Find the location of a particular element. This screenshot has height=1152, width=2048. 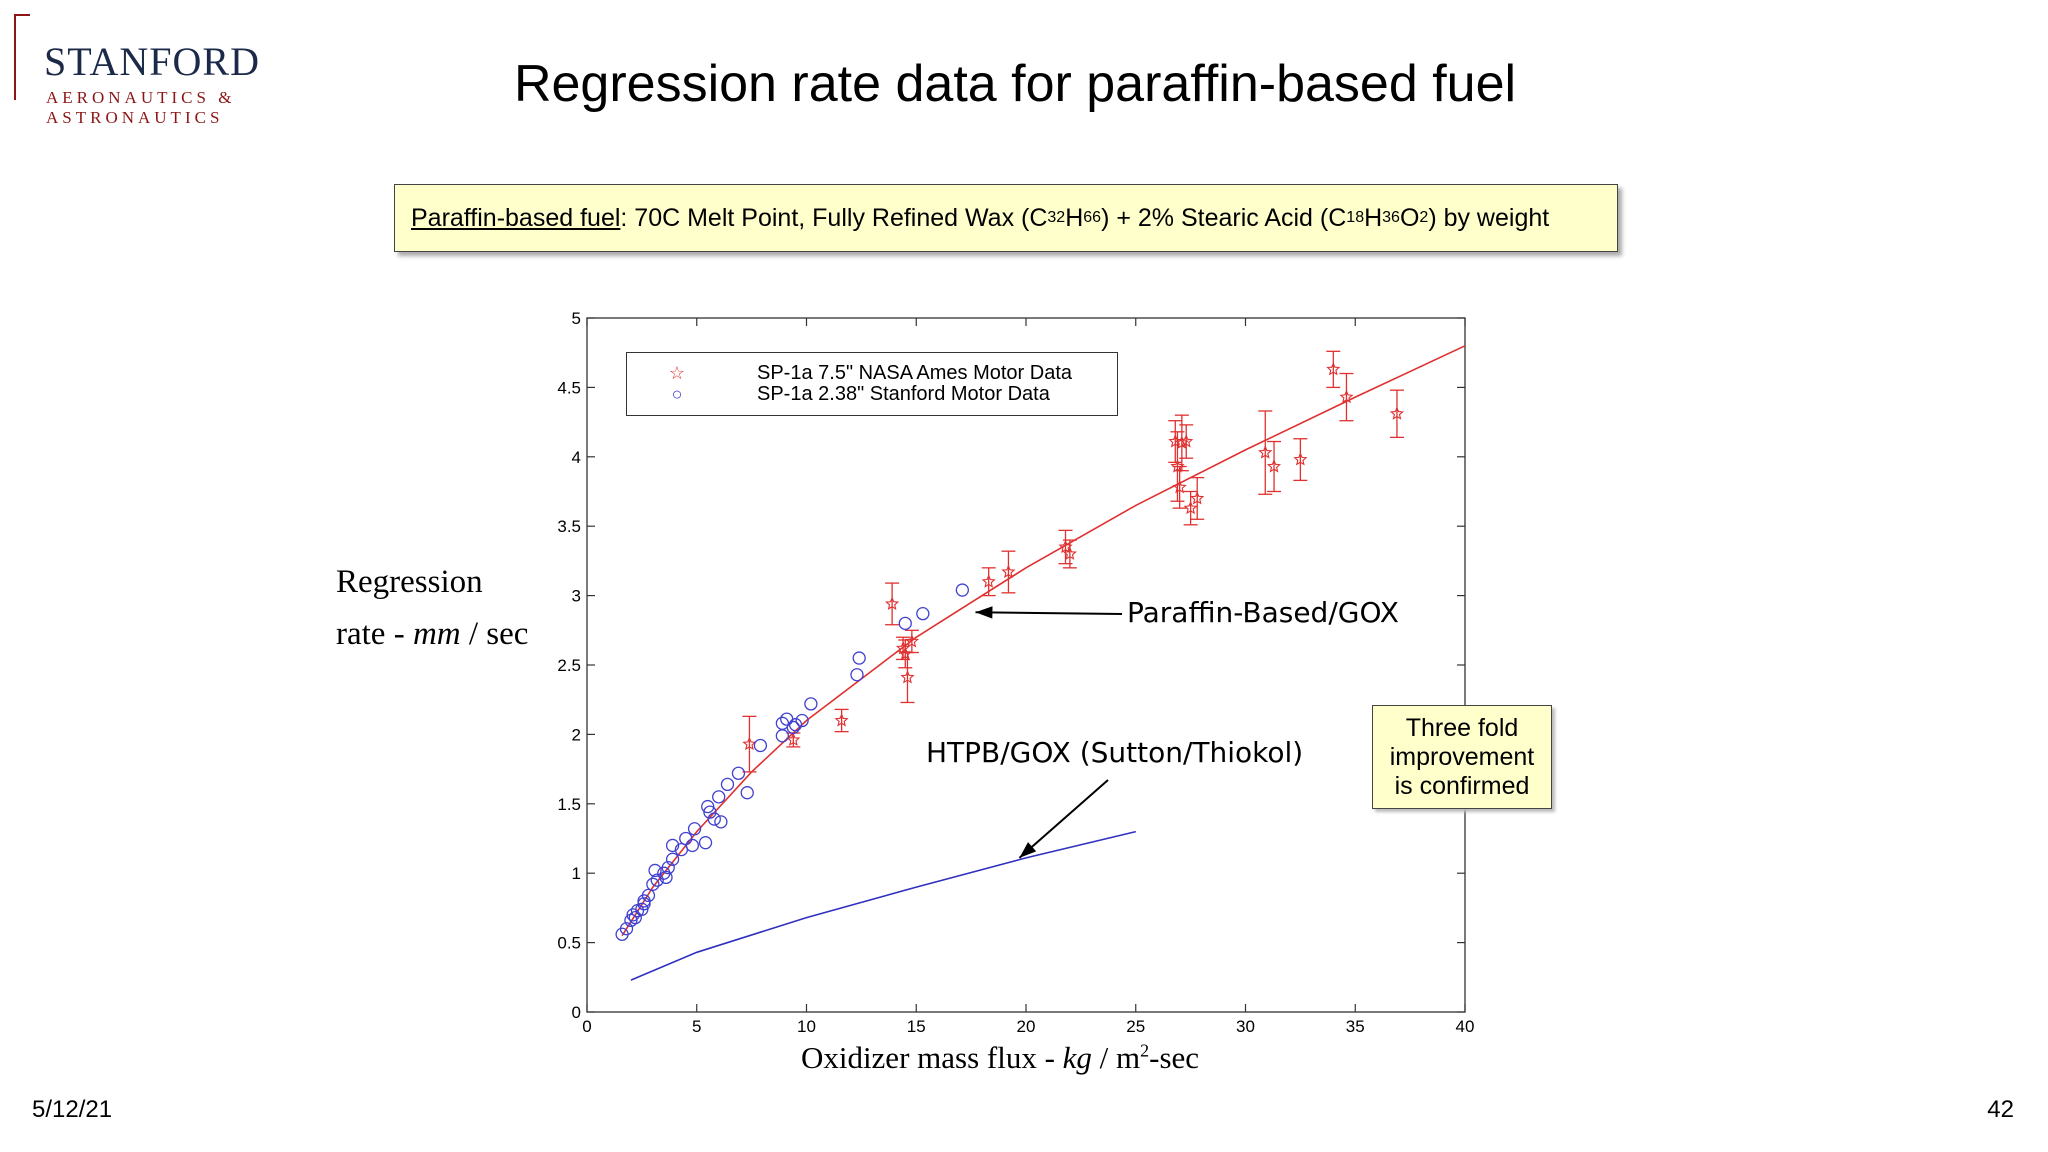

htpb-curve-annotation: HTPB/GOX (Sutton/Thiokol) is located at coordinates (1115, 752).